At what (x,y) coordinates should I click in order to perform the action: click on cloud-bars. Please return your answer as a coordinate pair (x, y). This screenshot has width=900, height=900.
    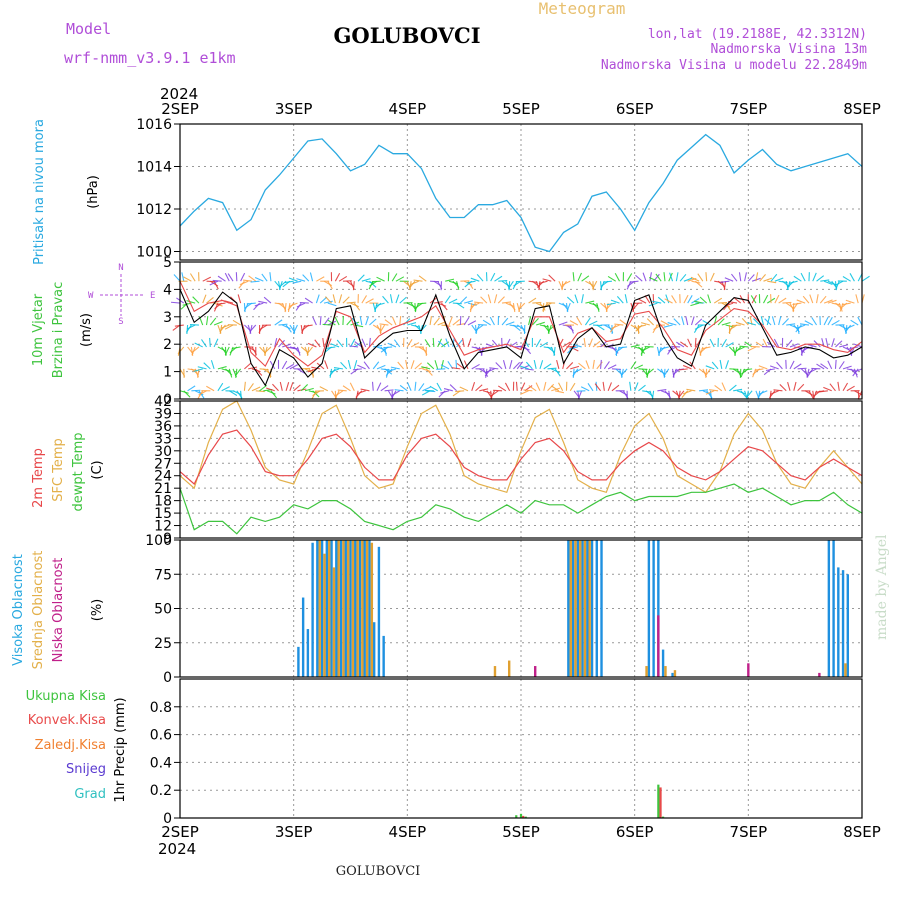
    Looking at the image, I should click on (521, 609).